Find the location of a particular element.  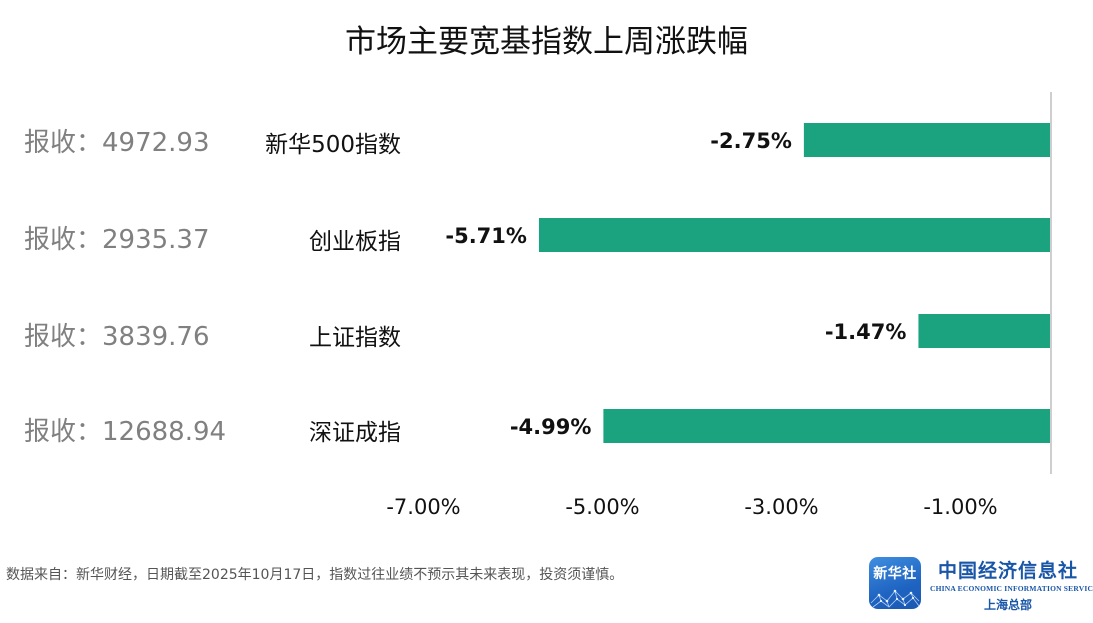

category-label: 新华500指数 is located at coordinates (333, 145).